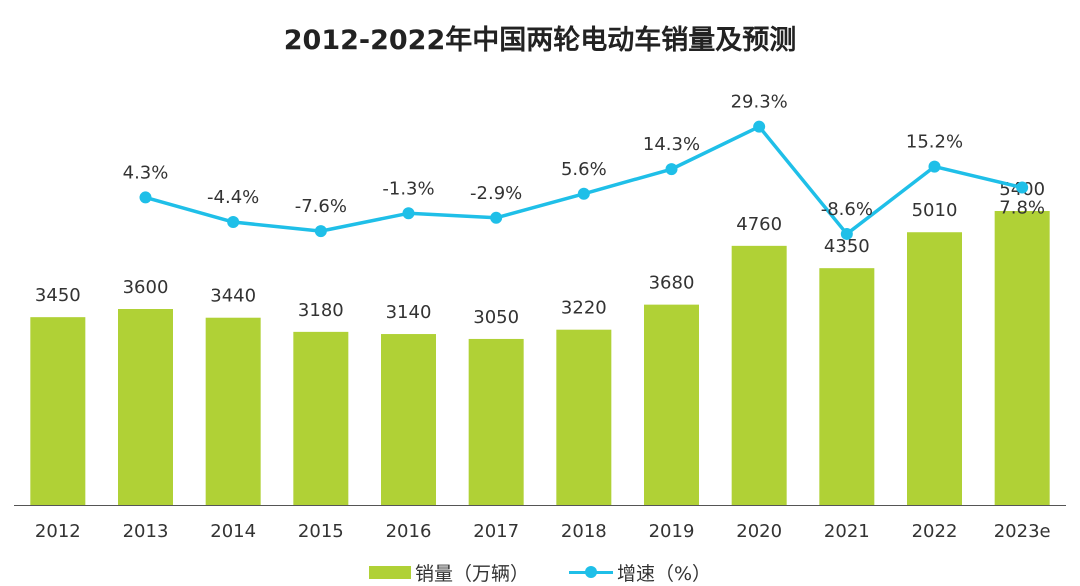  I want to click on bar-label-2021: 4350, so click(847, 246).